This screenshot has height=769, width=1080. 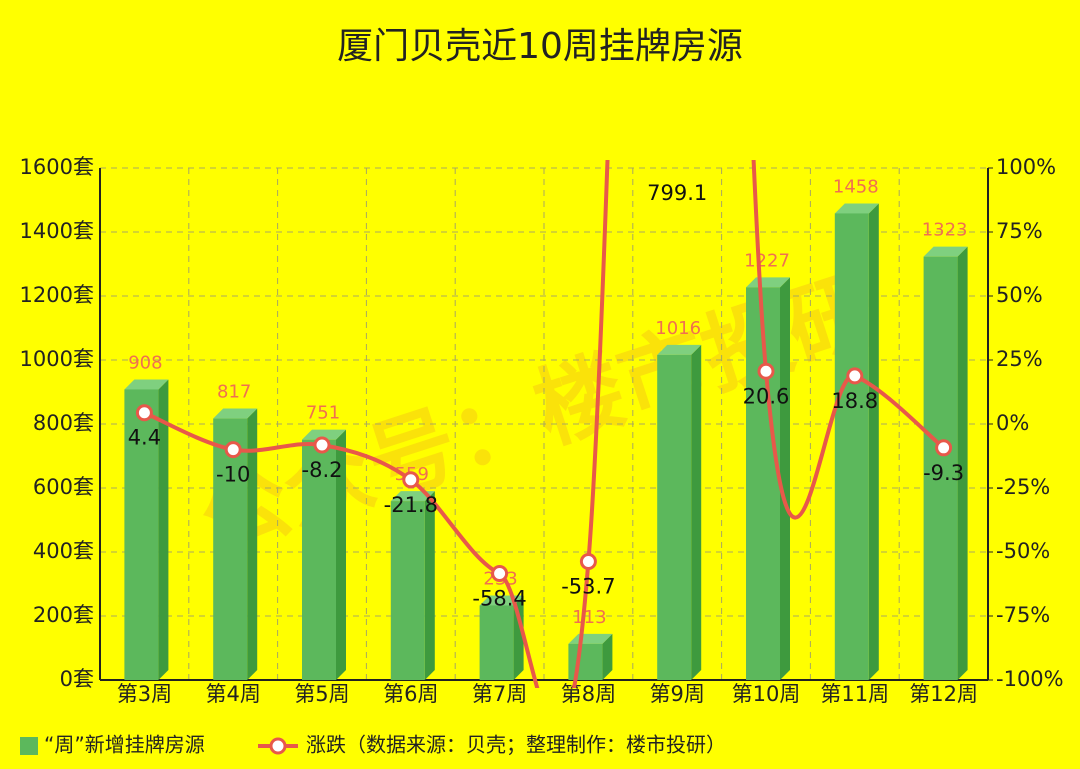 What do you see at coordinates (1023, 551) in the screenshot?
I see `y2-tick-label: -50%` at bounding box center [1023, 551].